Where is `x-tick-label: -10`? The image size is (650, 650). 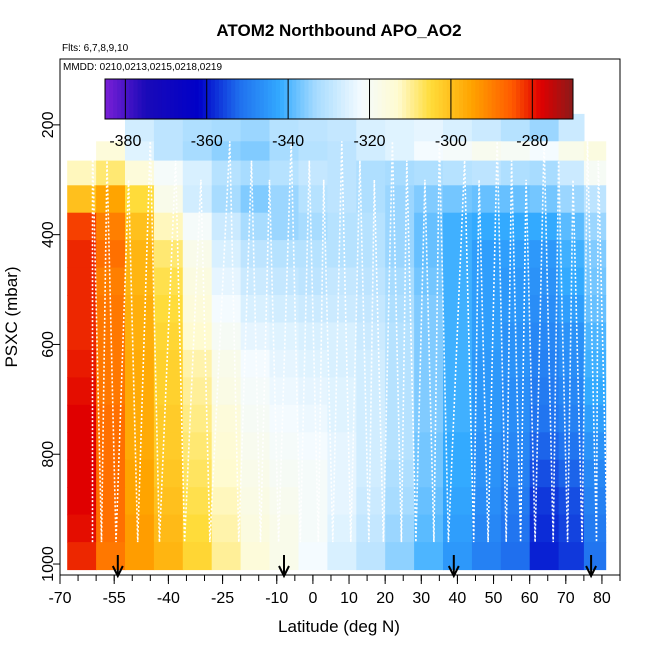 x-tick-label: -10 is located at coordinates (276, 598).